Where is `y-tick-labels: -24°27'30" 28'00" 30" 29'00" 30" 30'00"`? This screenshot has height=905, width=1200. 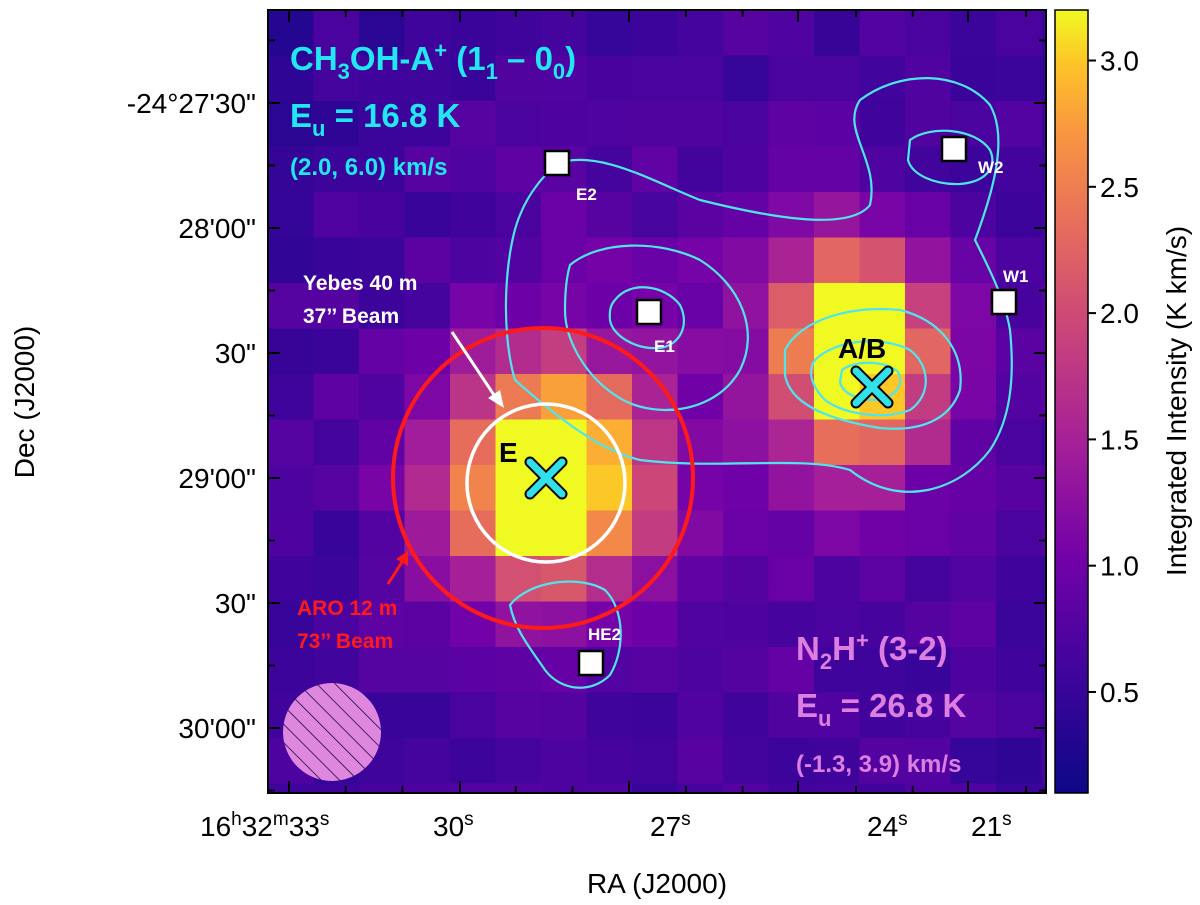 y-tick-labels: -24°27'30" 28'00" 30" 29'00" 30" 30'00" is located at coordinates (191, 416).